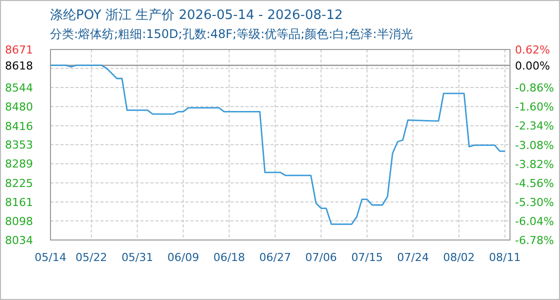 The image size is (560, 300). I want to click on y2-tick-label: -3.82%, so click(534, 164).